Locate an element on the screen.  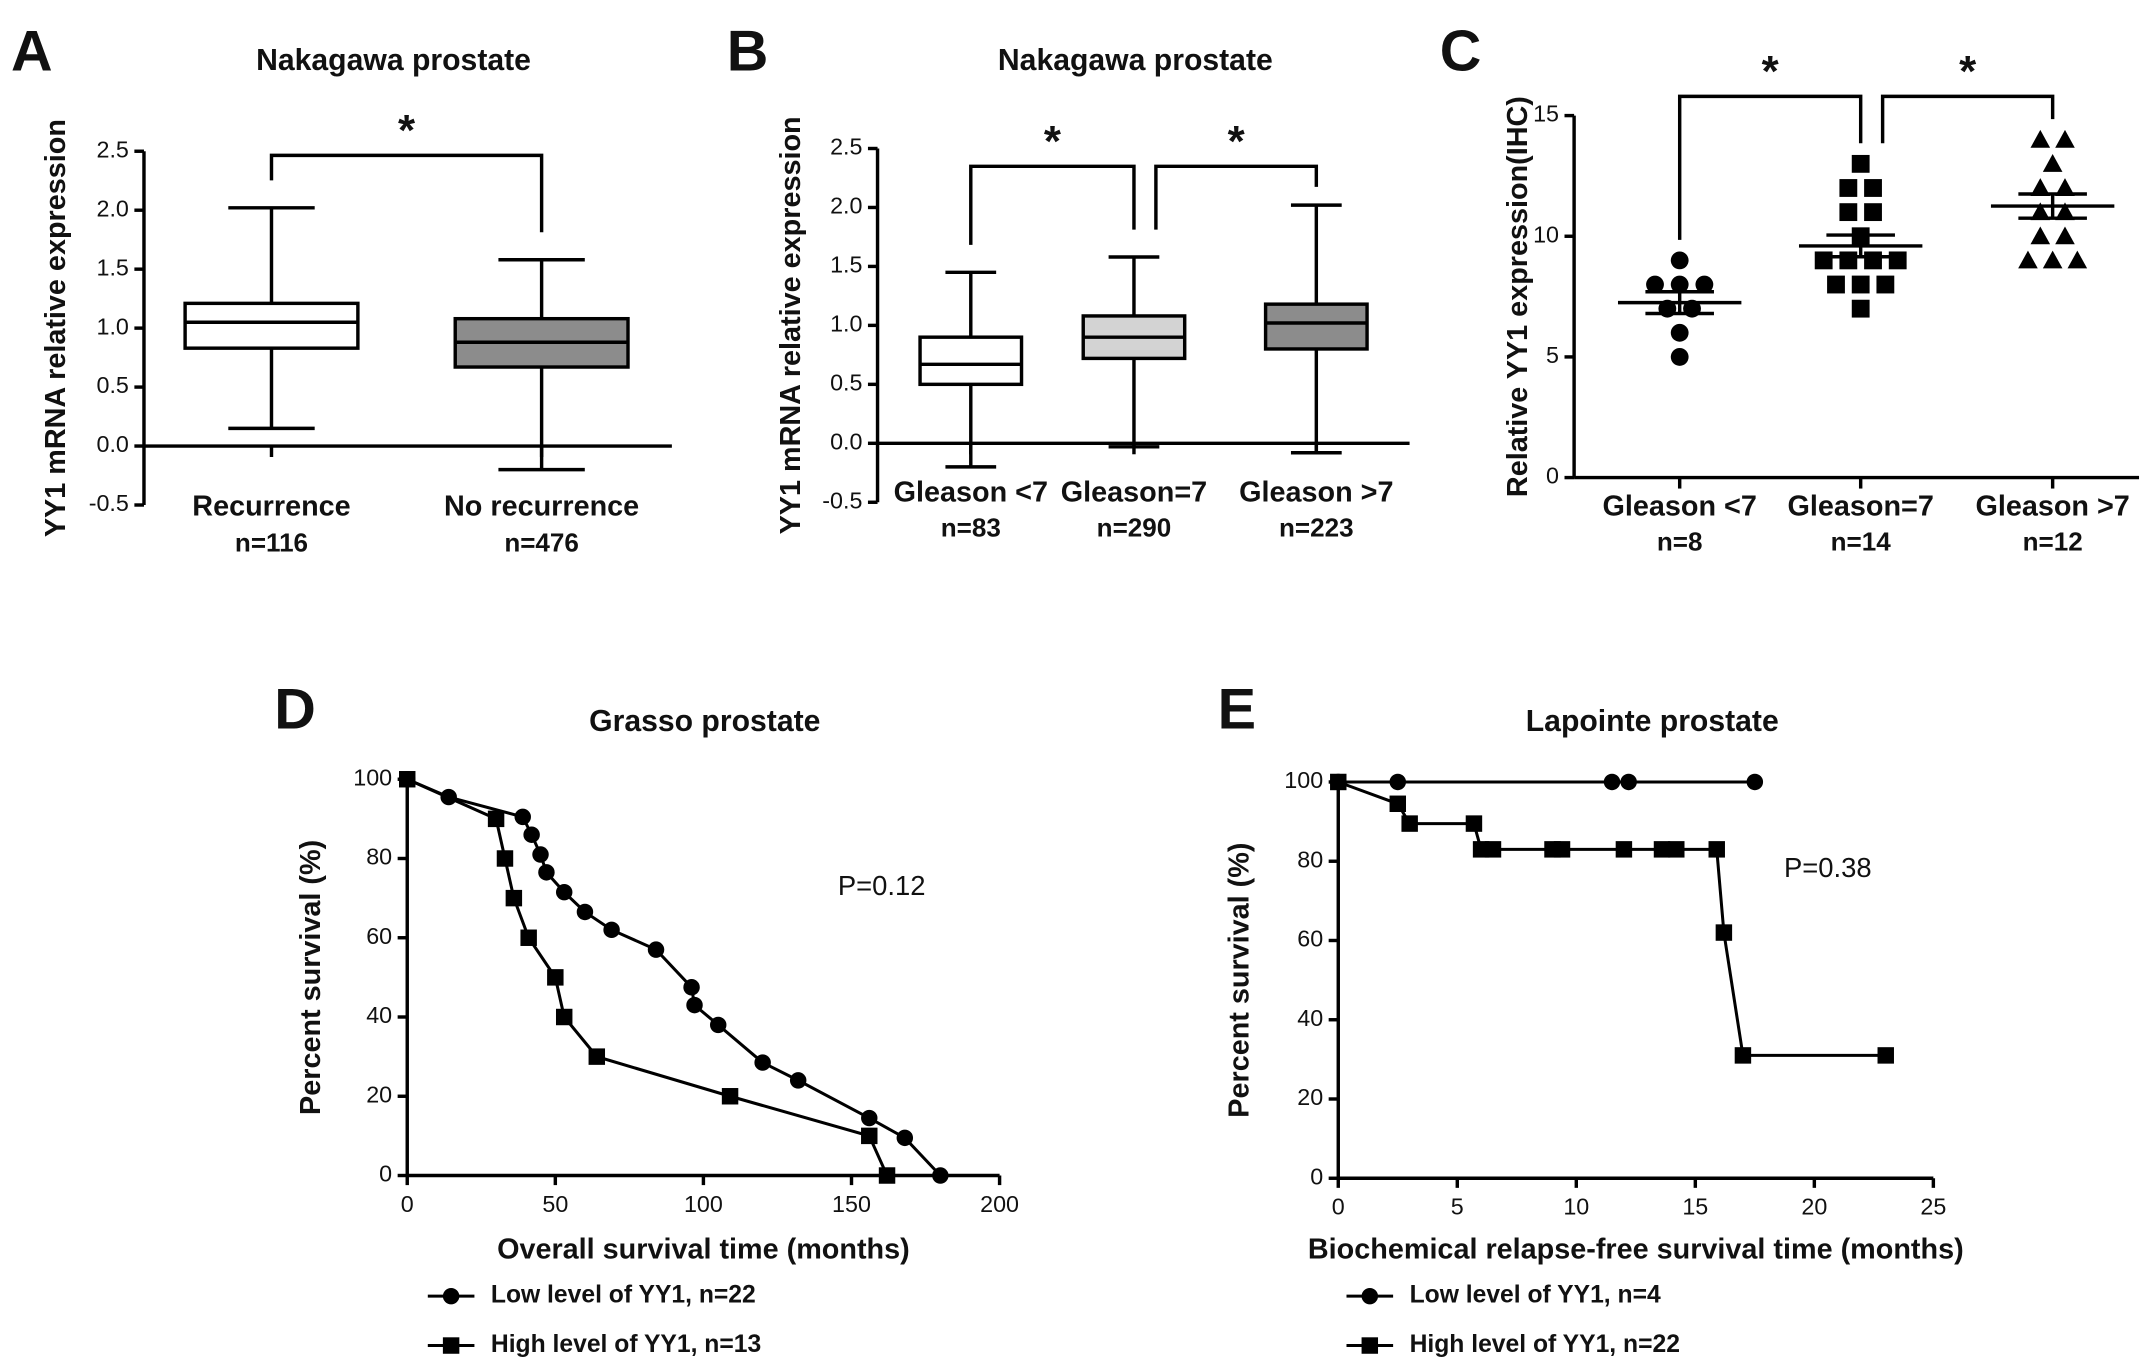
category-label: Gleason <7 is located at coordinates (971, 493).